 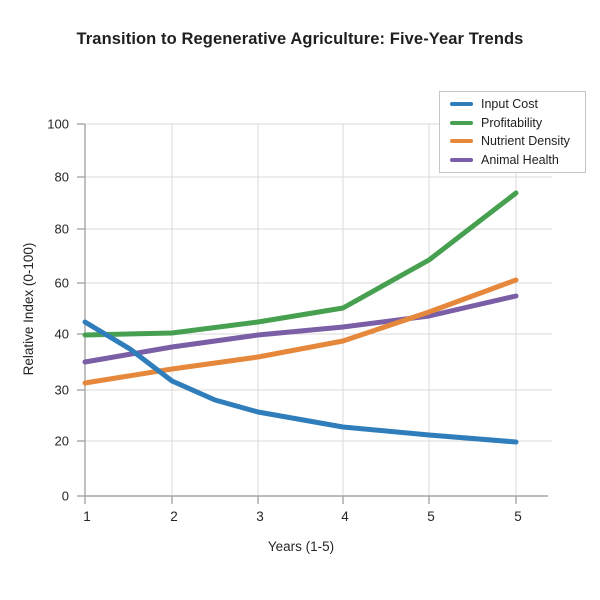 What do you see at coordinates (87, 516) in the screenshot?
I see `x-tick-label: 1` at bounding box center [87, 516].